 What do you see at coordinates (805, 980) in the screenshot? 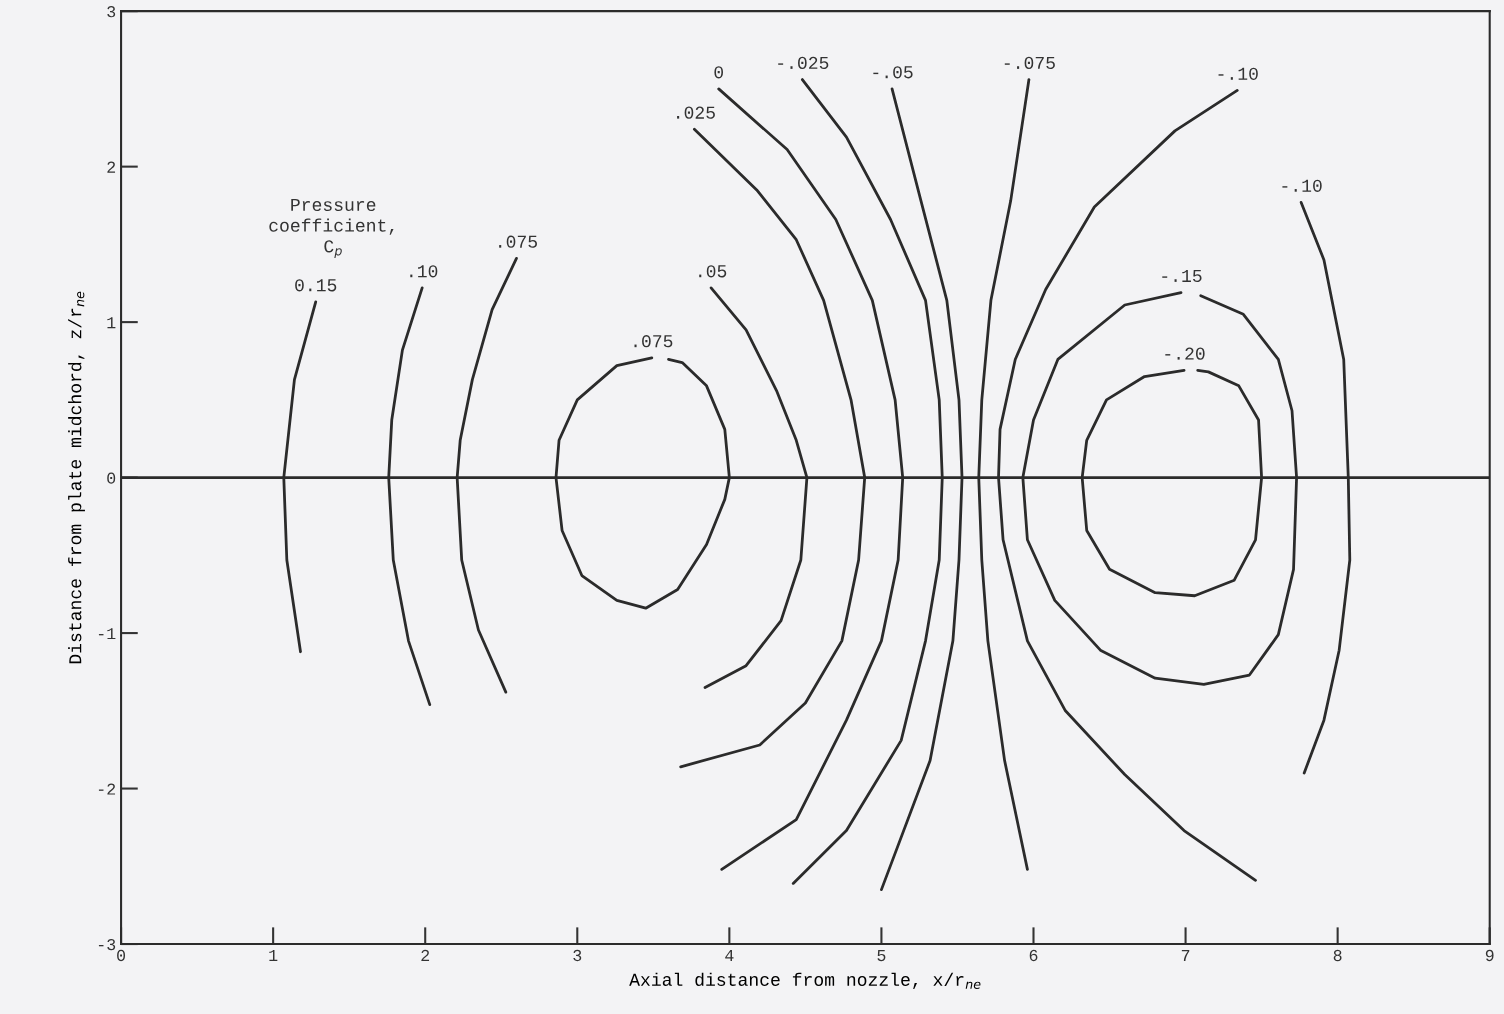
I see `x-axis-title: Axial distance from nozzle, x/r$_{ne}$` at bounding box center [805, 980].